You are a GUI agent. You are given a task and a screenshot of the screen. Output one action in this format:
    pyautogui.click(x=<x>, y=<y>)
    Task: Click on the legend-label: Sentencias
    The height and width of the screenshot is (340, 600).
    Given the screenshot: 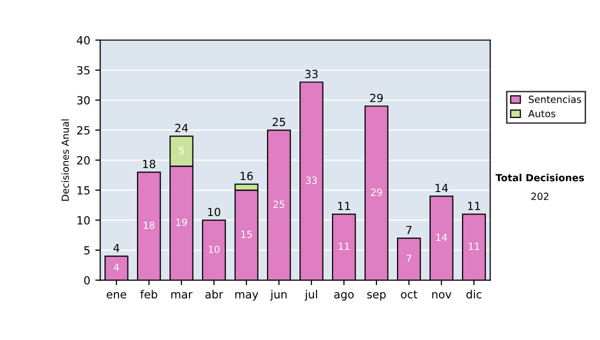 What is the action you would take?
    pyautogui.click(x=555, y=99)
    